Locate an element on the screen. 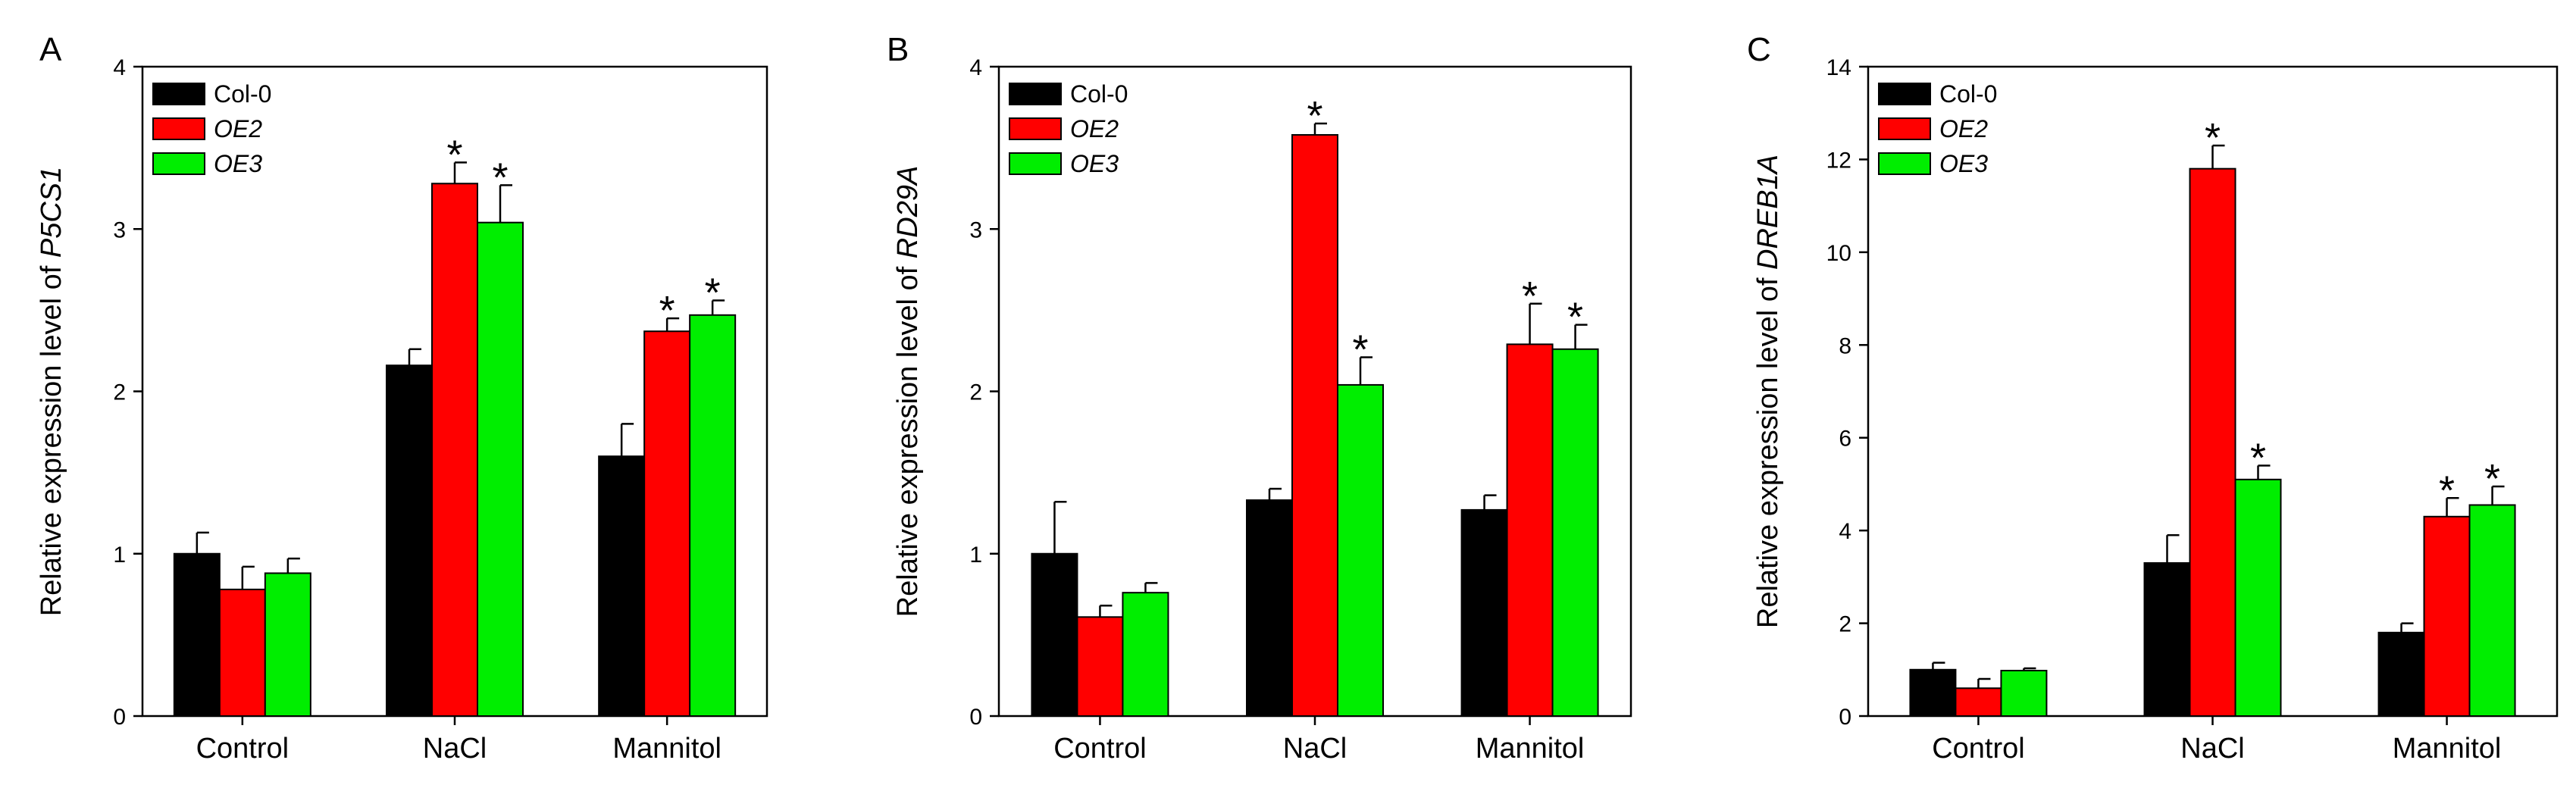  y-tick-label: 10 is located at coordinates (1838, 253).